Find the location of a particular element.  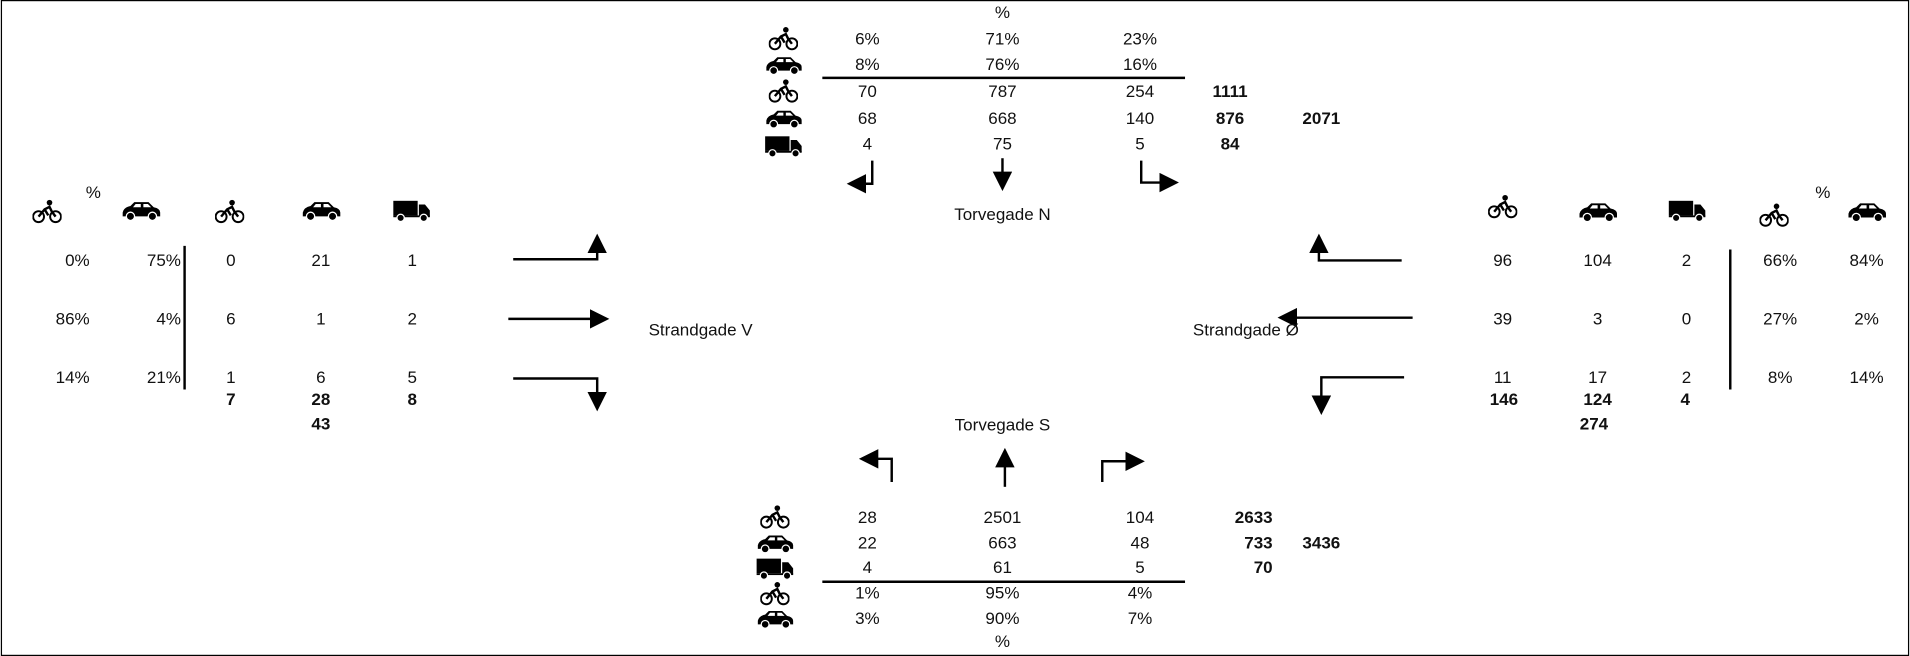

label: 7% is located at coordinates (1140, 618).